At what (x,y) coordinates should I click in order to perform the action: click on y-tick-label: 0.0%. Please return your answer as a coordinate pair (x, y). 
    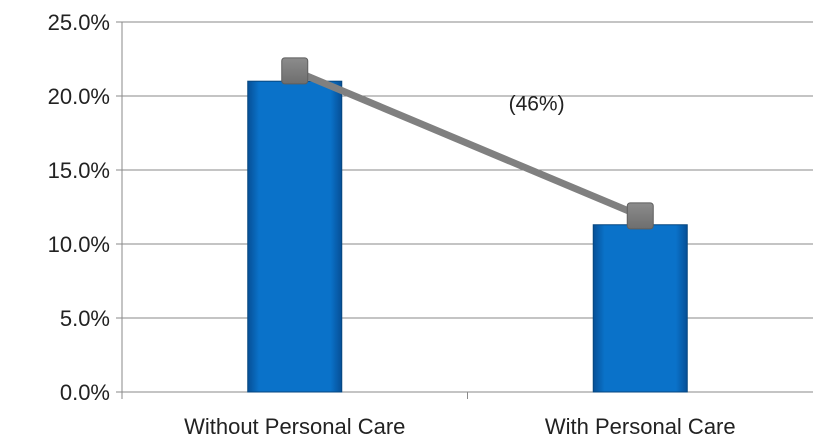
    Looking at the image, I should click on (85, 392).